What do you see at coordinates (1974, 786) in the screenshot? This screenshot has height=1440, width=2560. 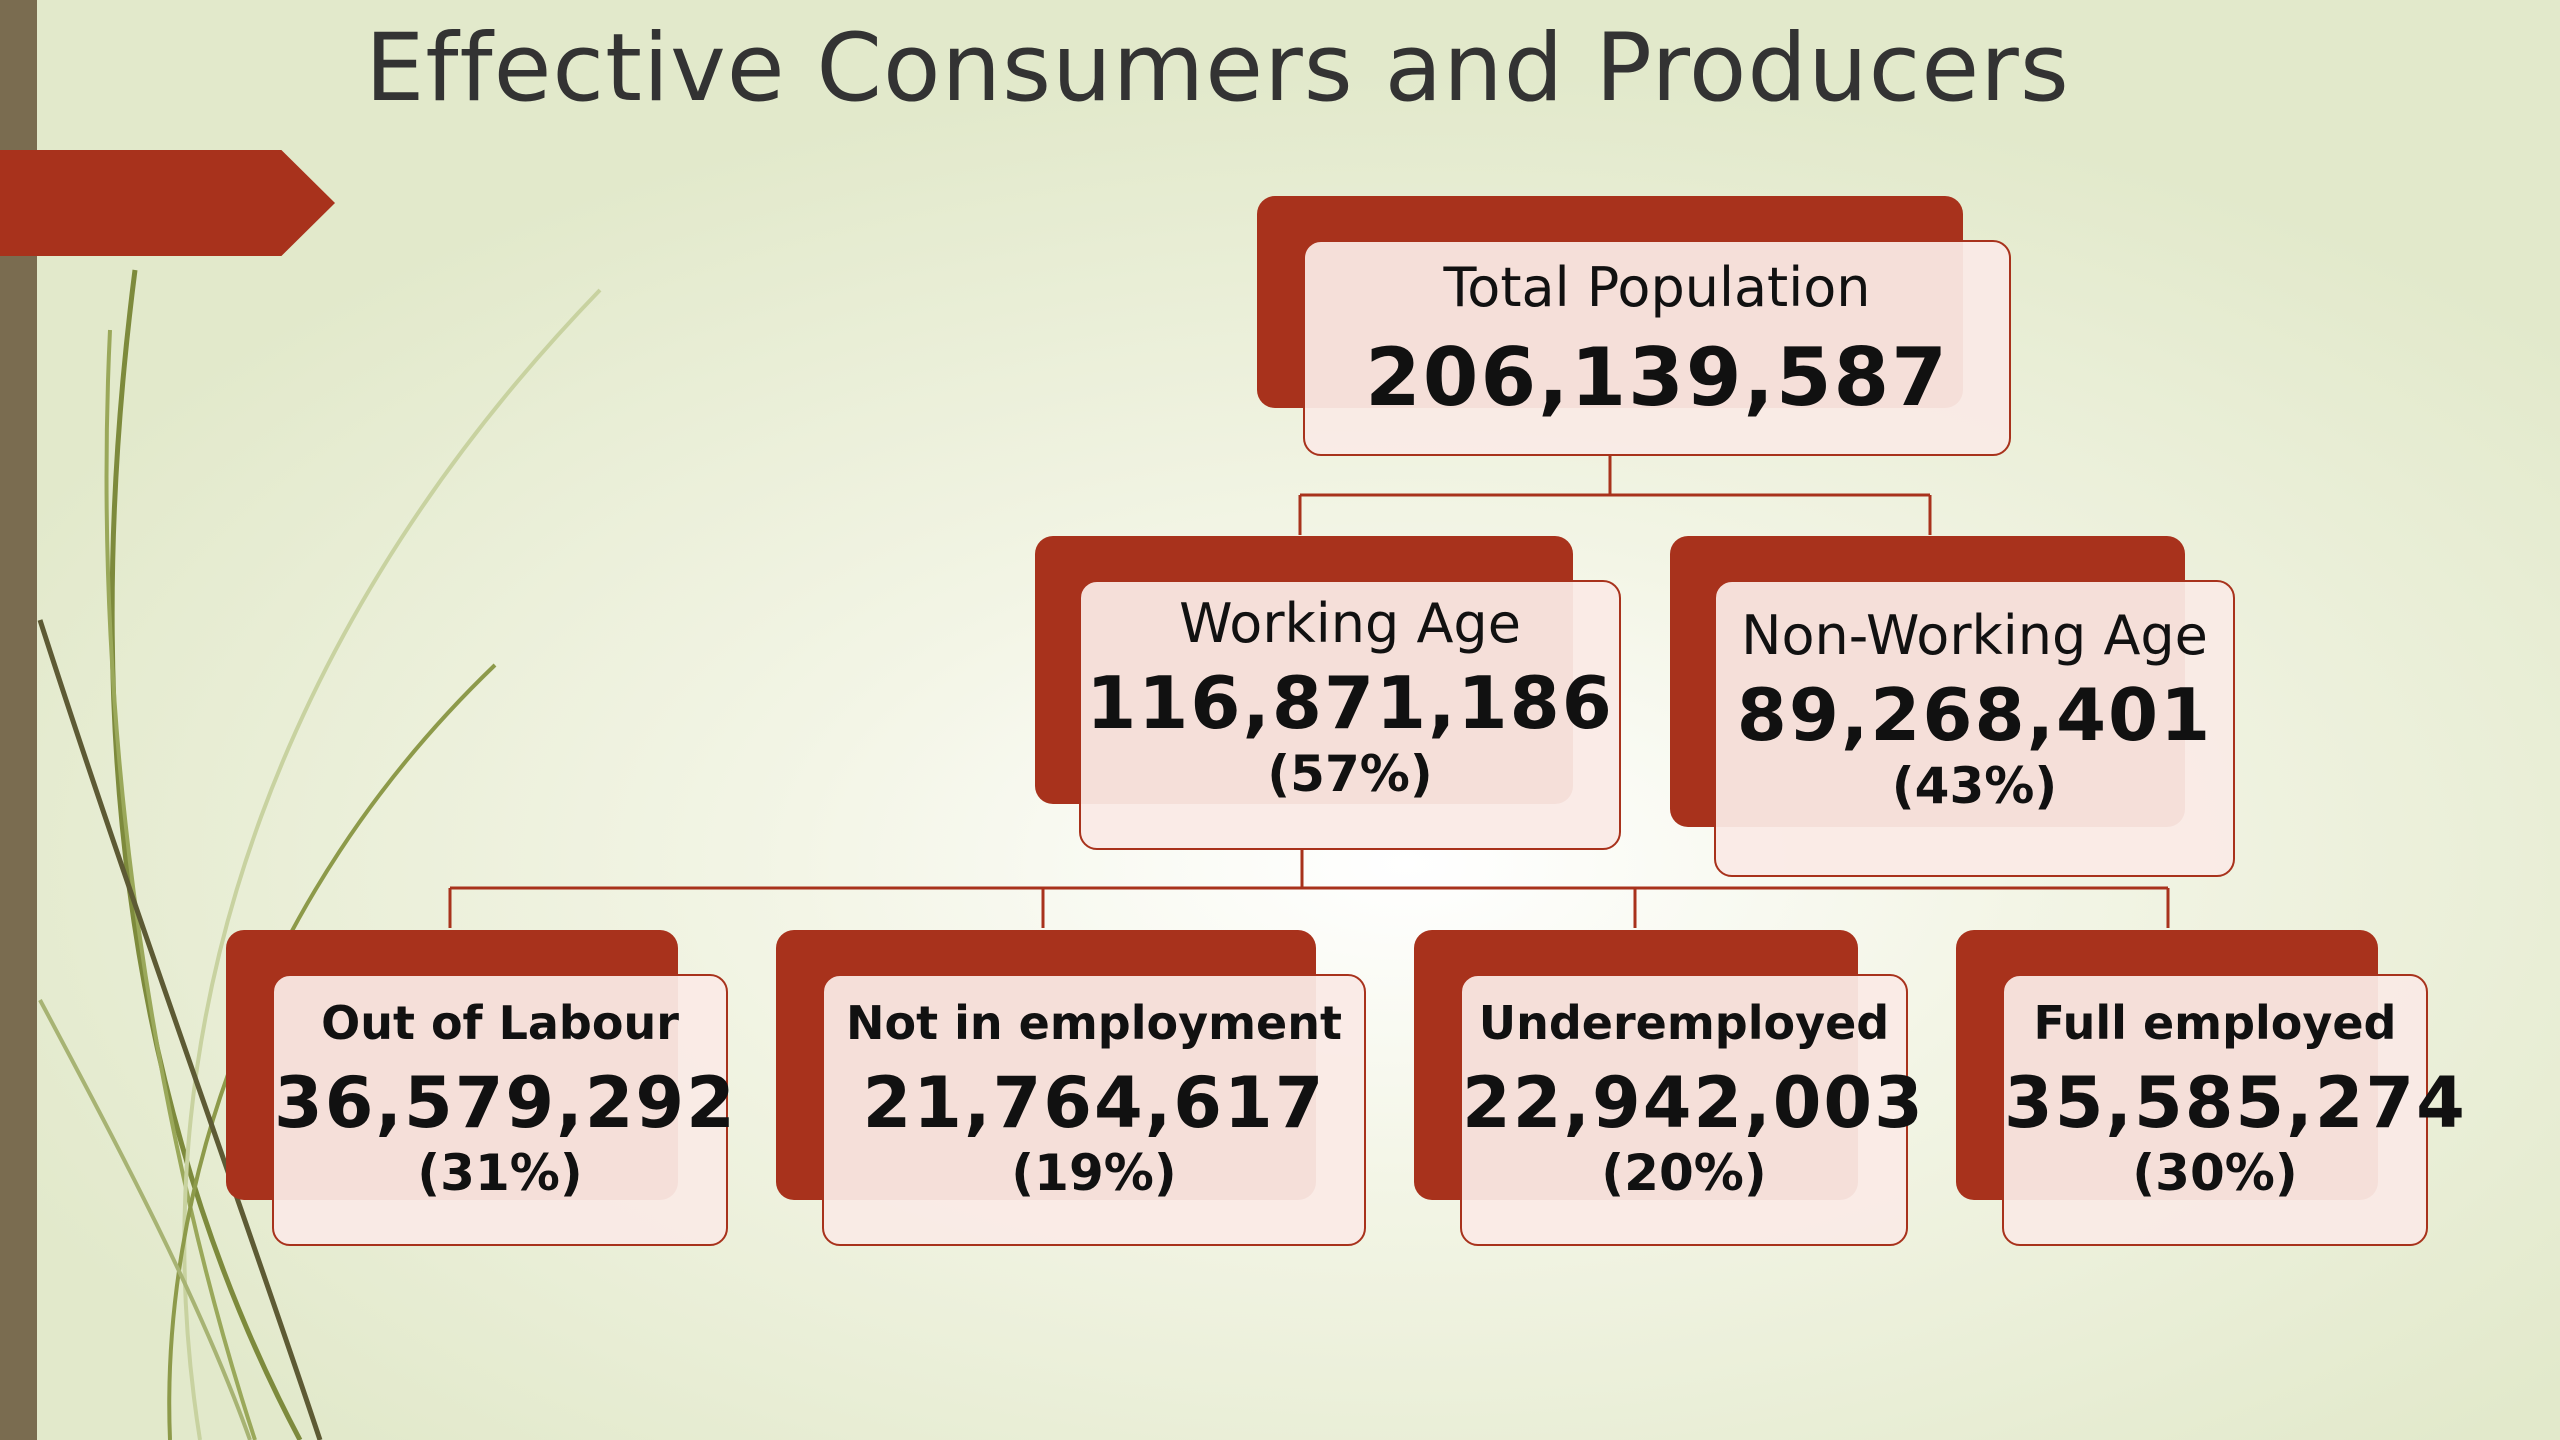 I see `node-percent: (43%)` at bounding box center [1974, 786].